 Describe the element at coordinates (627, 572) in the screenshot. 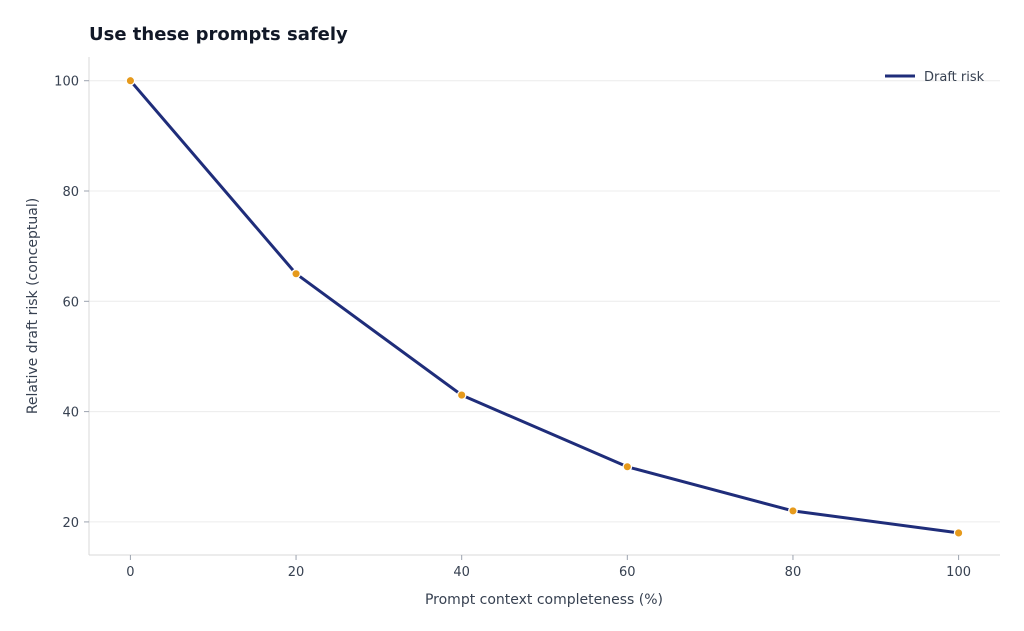

I see `x-tick-label-60: 60` at that location.